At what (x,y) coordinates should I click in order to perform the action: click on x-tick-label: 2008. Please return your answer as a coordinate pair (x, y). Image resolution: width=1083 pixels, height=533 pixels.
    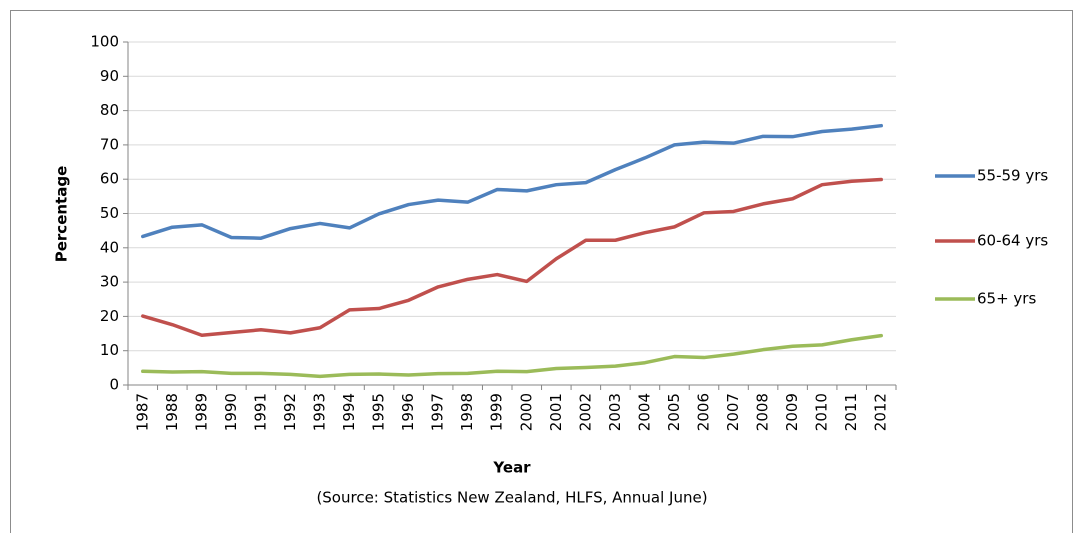
    Looking at the image, I should click on (763, 412).